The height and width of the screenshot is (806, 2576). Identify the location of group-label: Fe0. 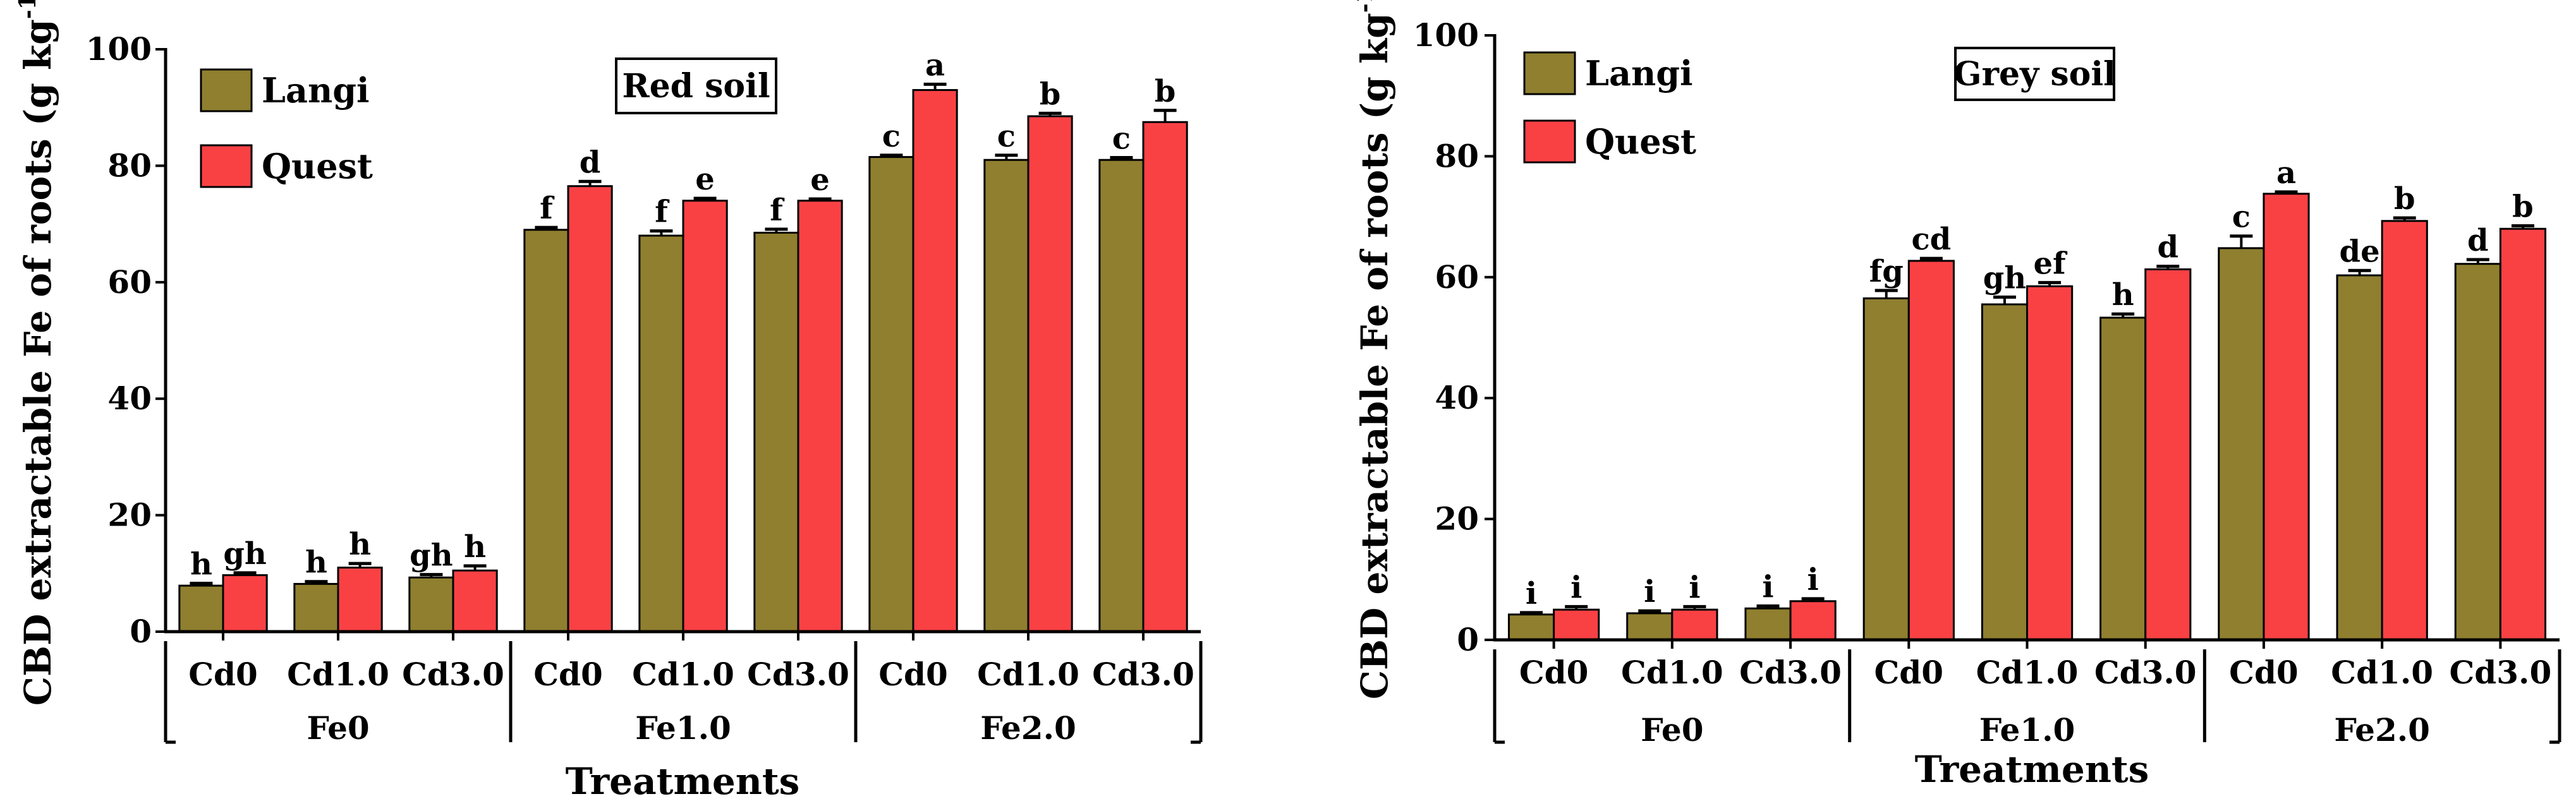
(1672, 730).